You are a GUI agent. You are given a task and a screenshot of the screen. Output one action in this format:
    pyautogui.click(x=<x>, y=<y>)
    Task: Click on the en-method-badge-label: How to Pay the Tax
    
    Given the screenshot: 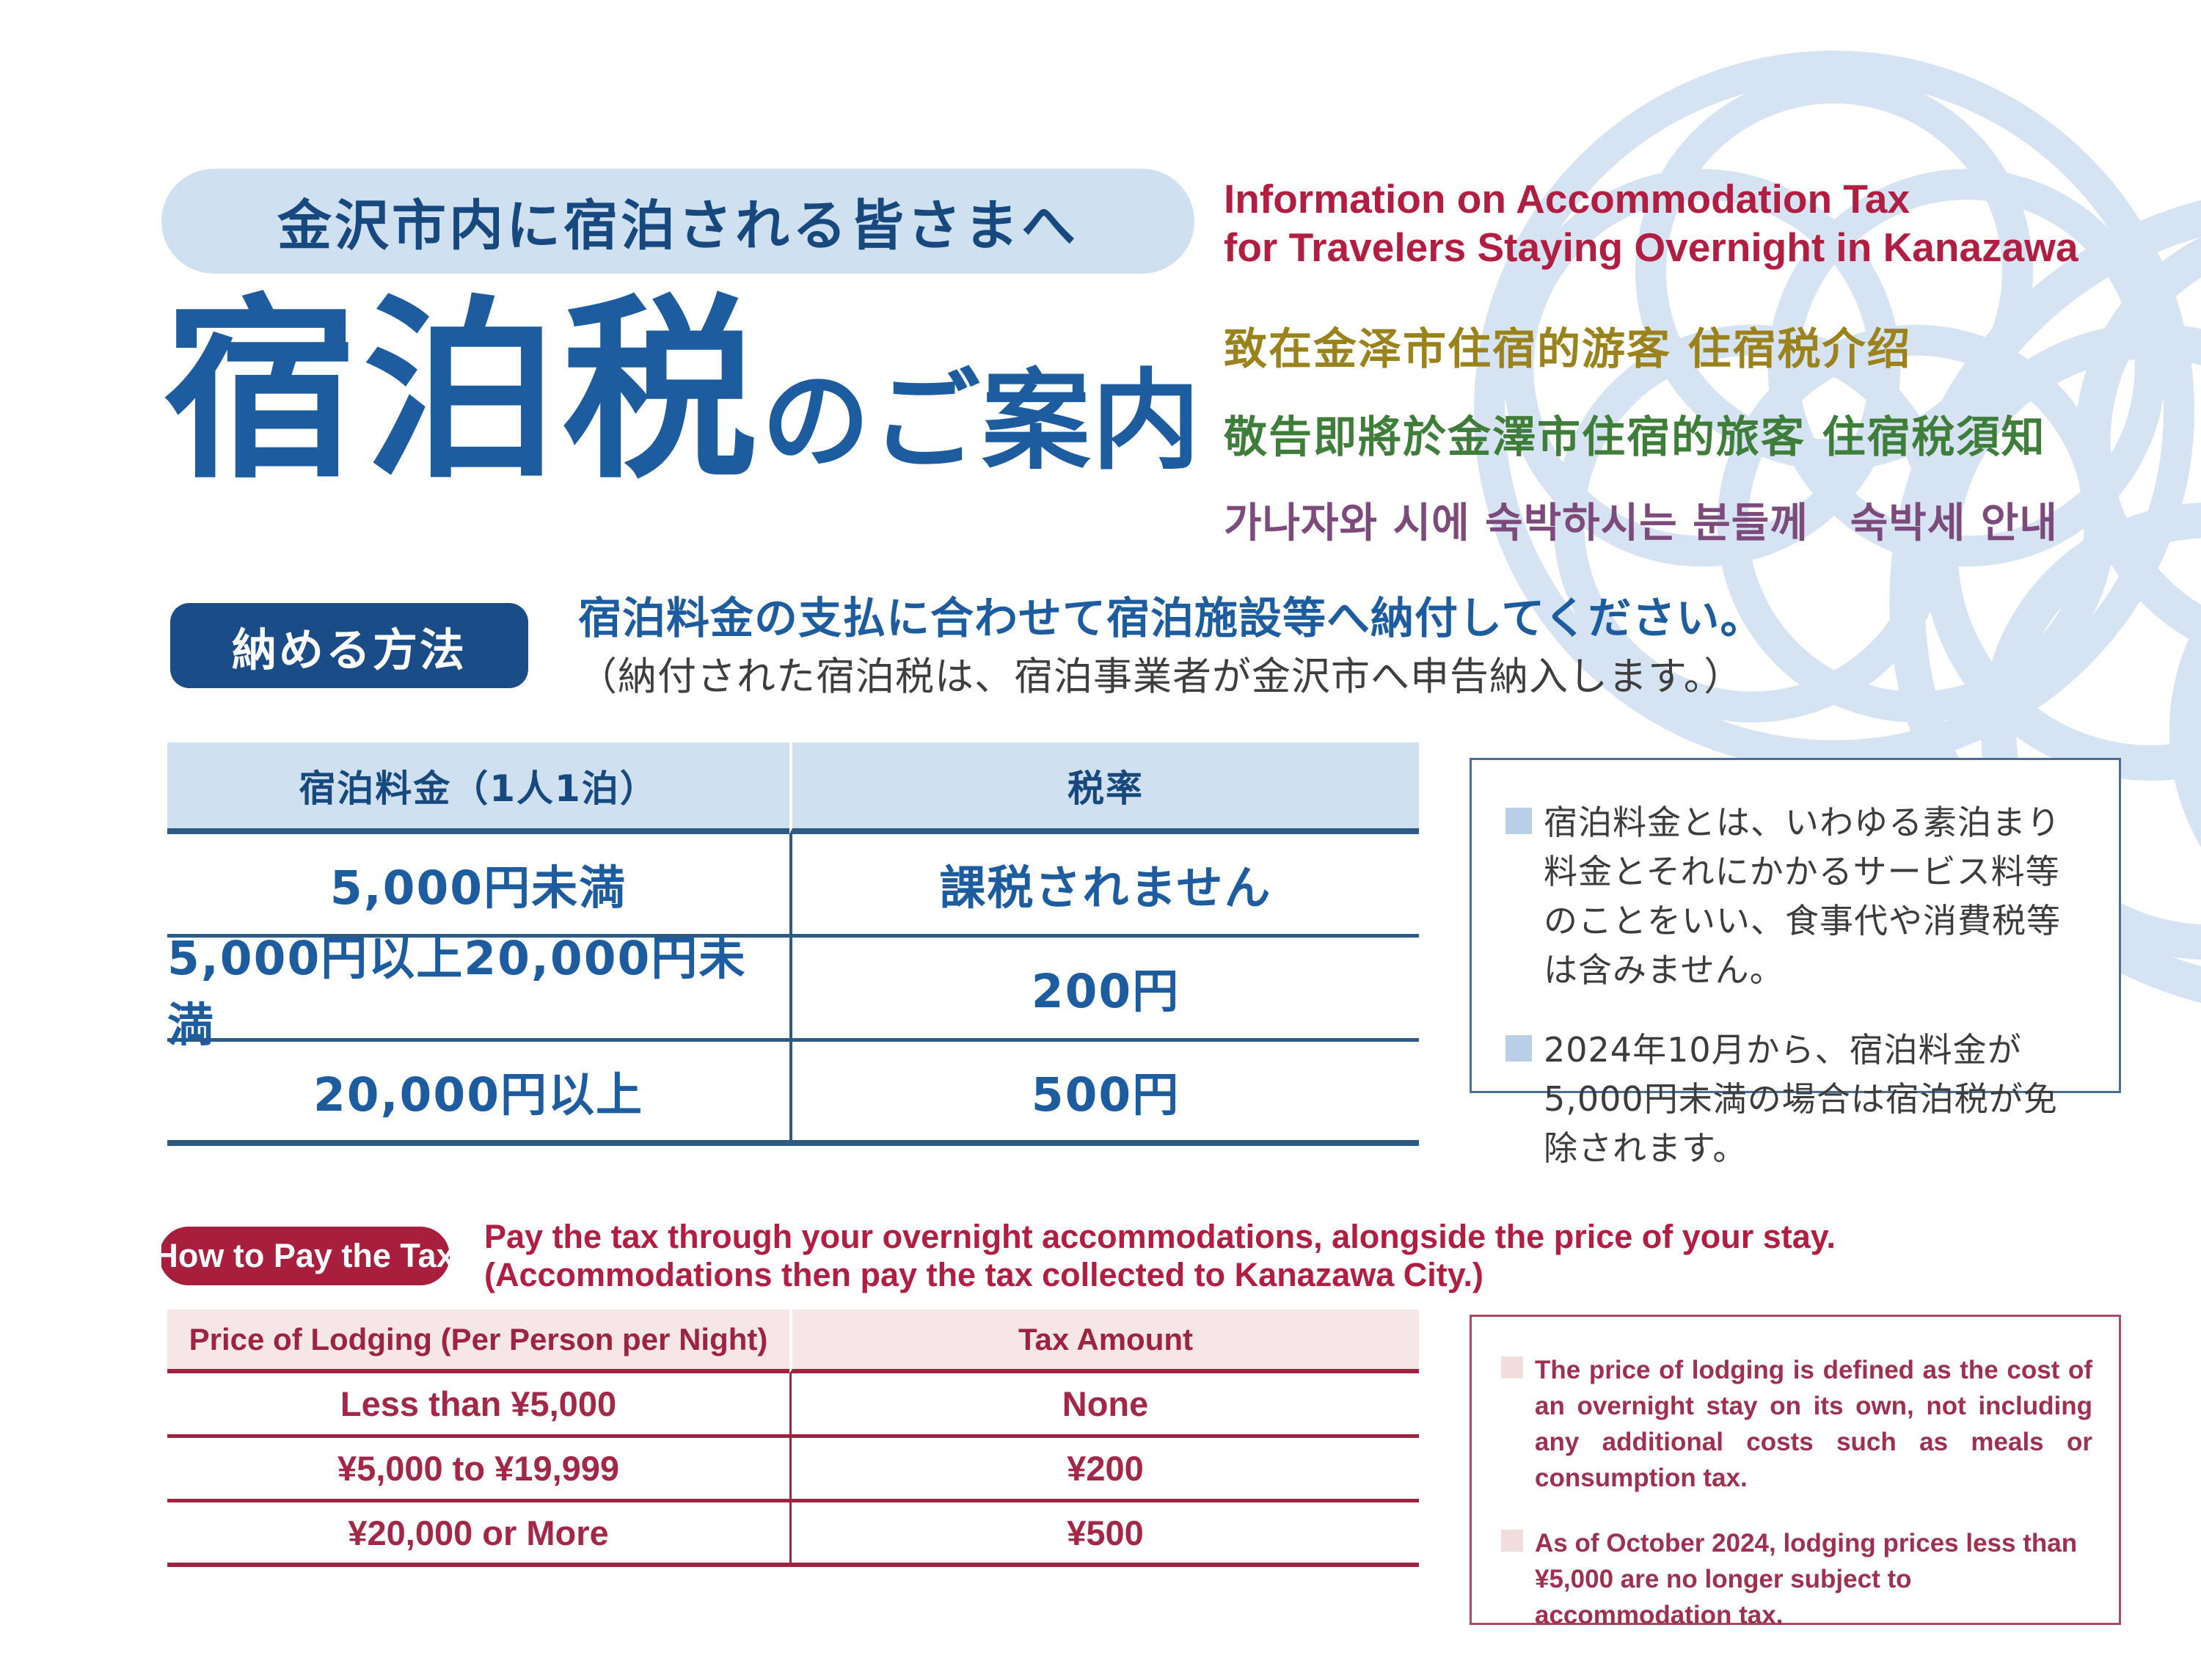 What is the action you would take?
    pyautogui.click(x=304, y=1256)
    